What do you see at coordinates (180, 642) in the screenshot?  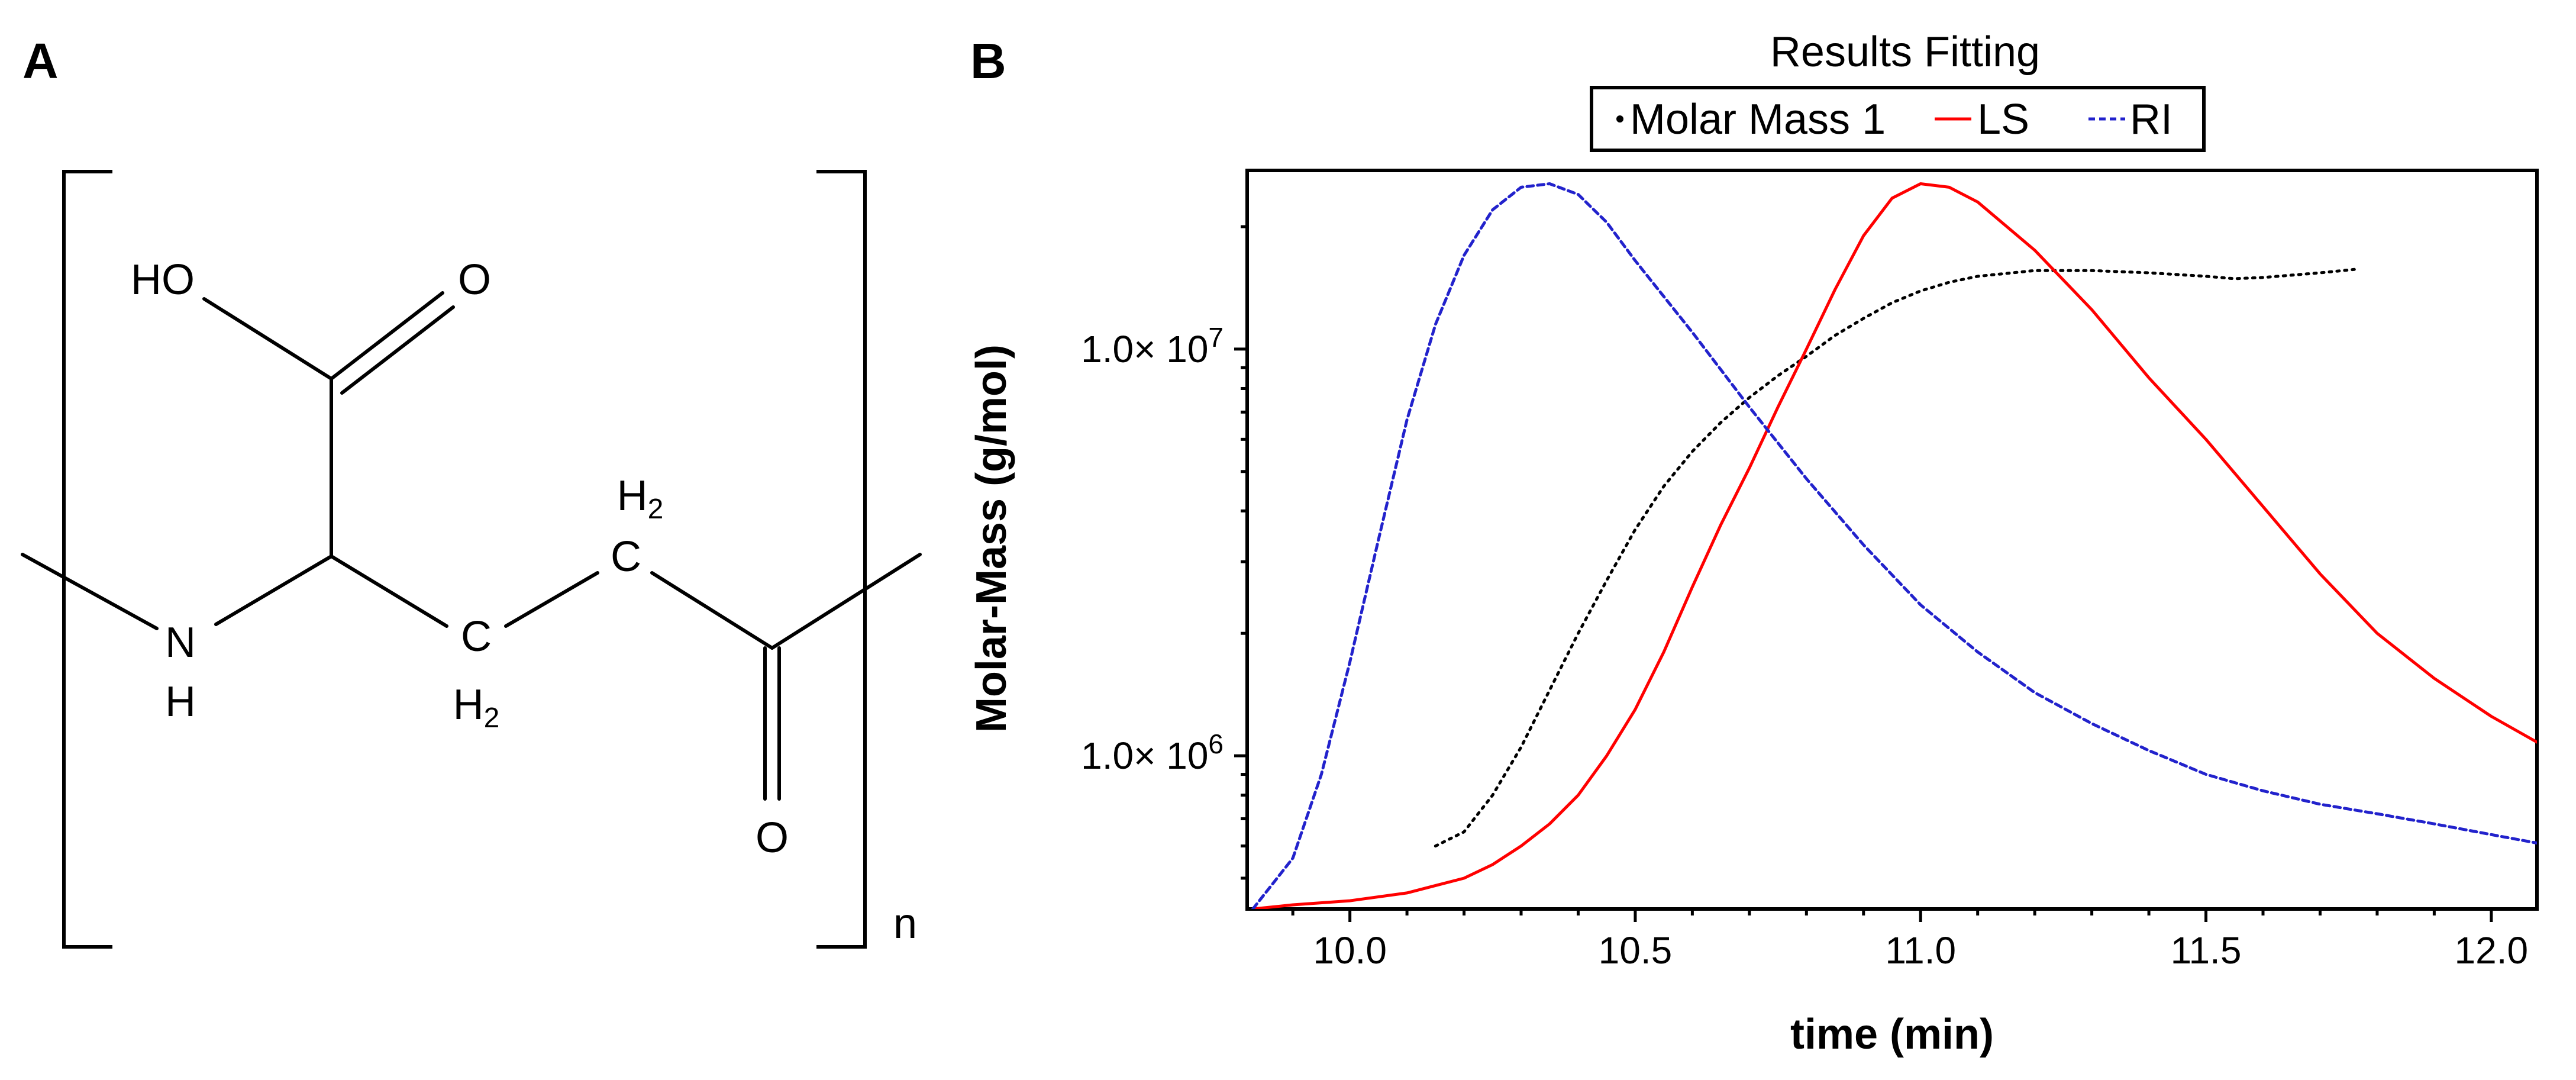 I see `atom-n: N` at bounding box center [180, 642].